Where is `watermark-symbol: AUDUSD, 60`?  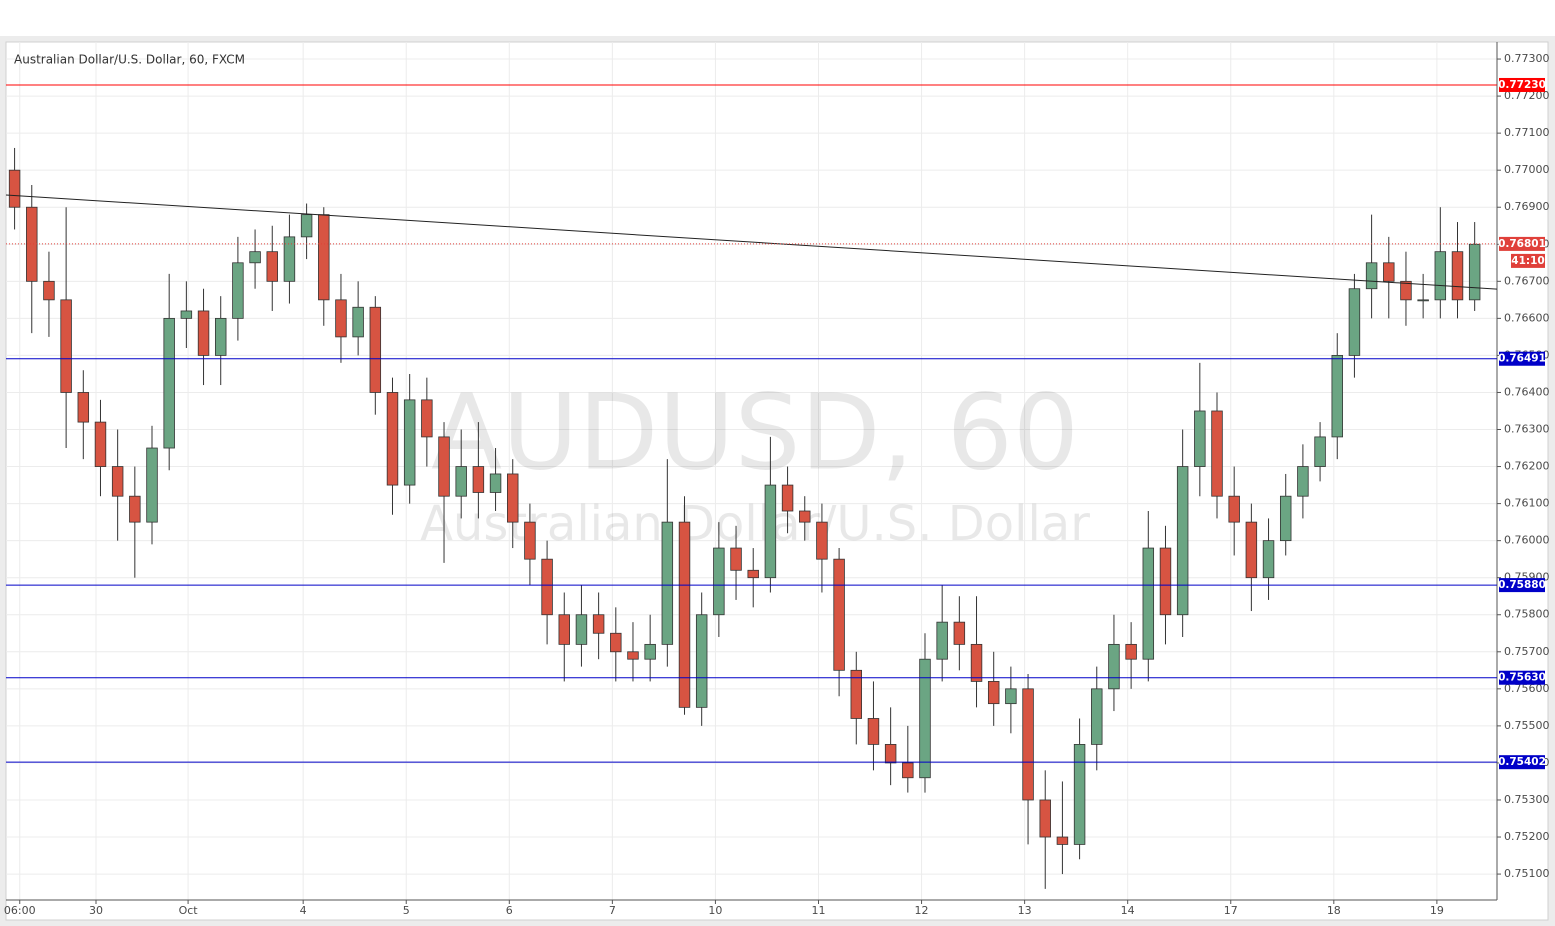
watermark-symbol: AUDUSD, 60 is located at coordinates (755, 432).